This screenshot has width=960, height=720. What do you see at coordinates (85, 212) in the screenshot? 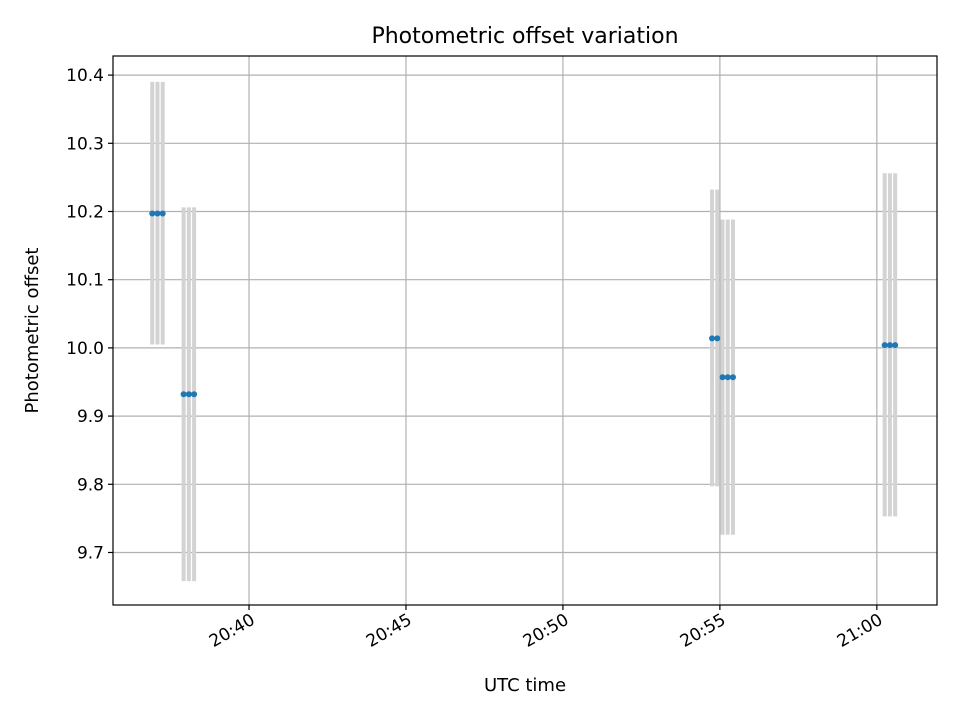
I see `y-tick-label: 10.2` at bounding box center [85, 212].